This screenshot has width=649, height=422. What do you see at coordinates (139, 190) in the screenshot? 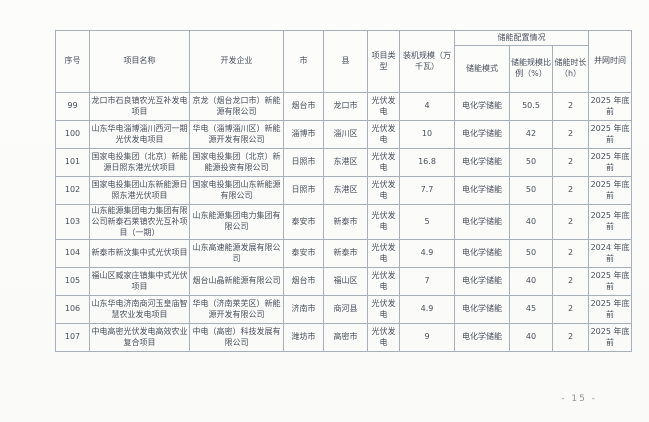
I see `cell-name: 国家电投集团山东新能源日照东港光伏项目` at bounding box center [139, 190].